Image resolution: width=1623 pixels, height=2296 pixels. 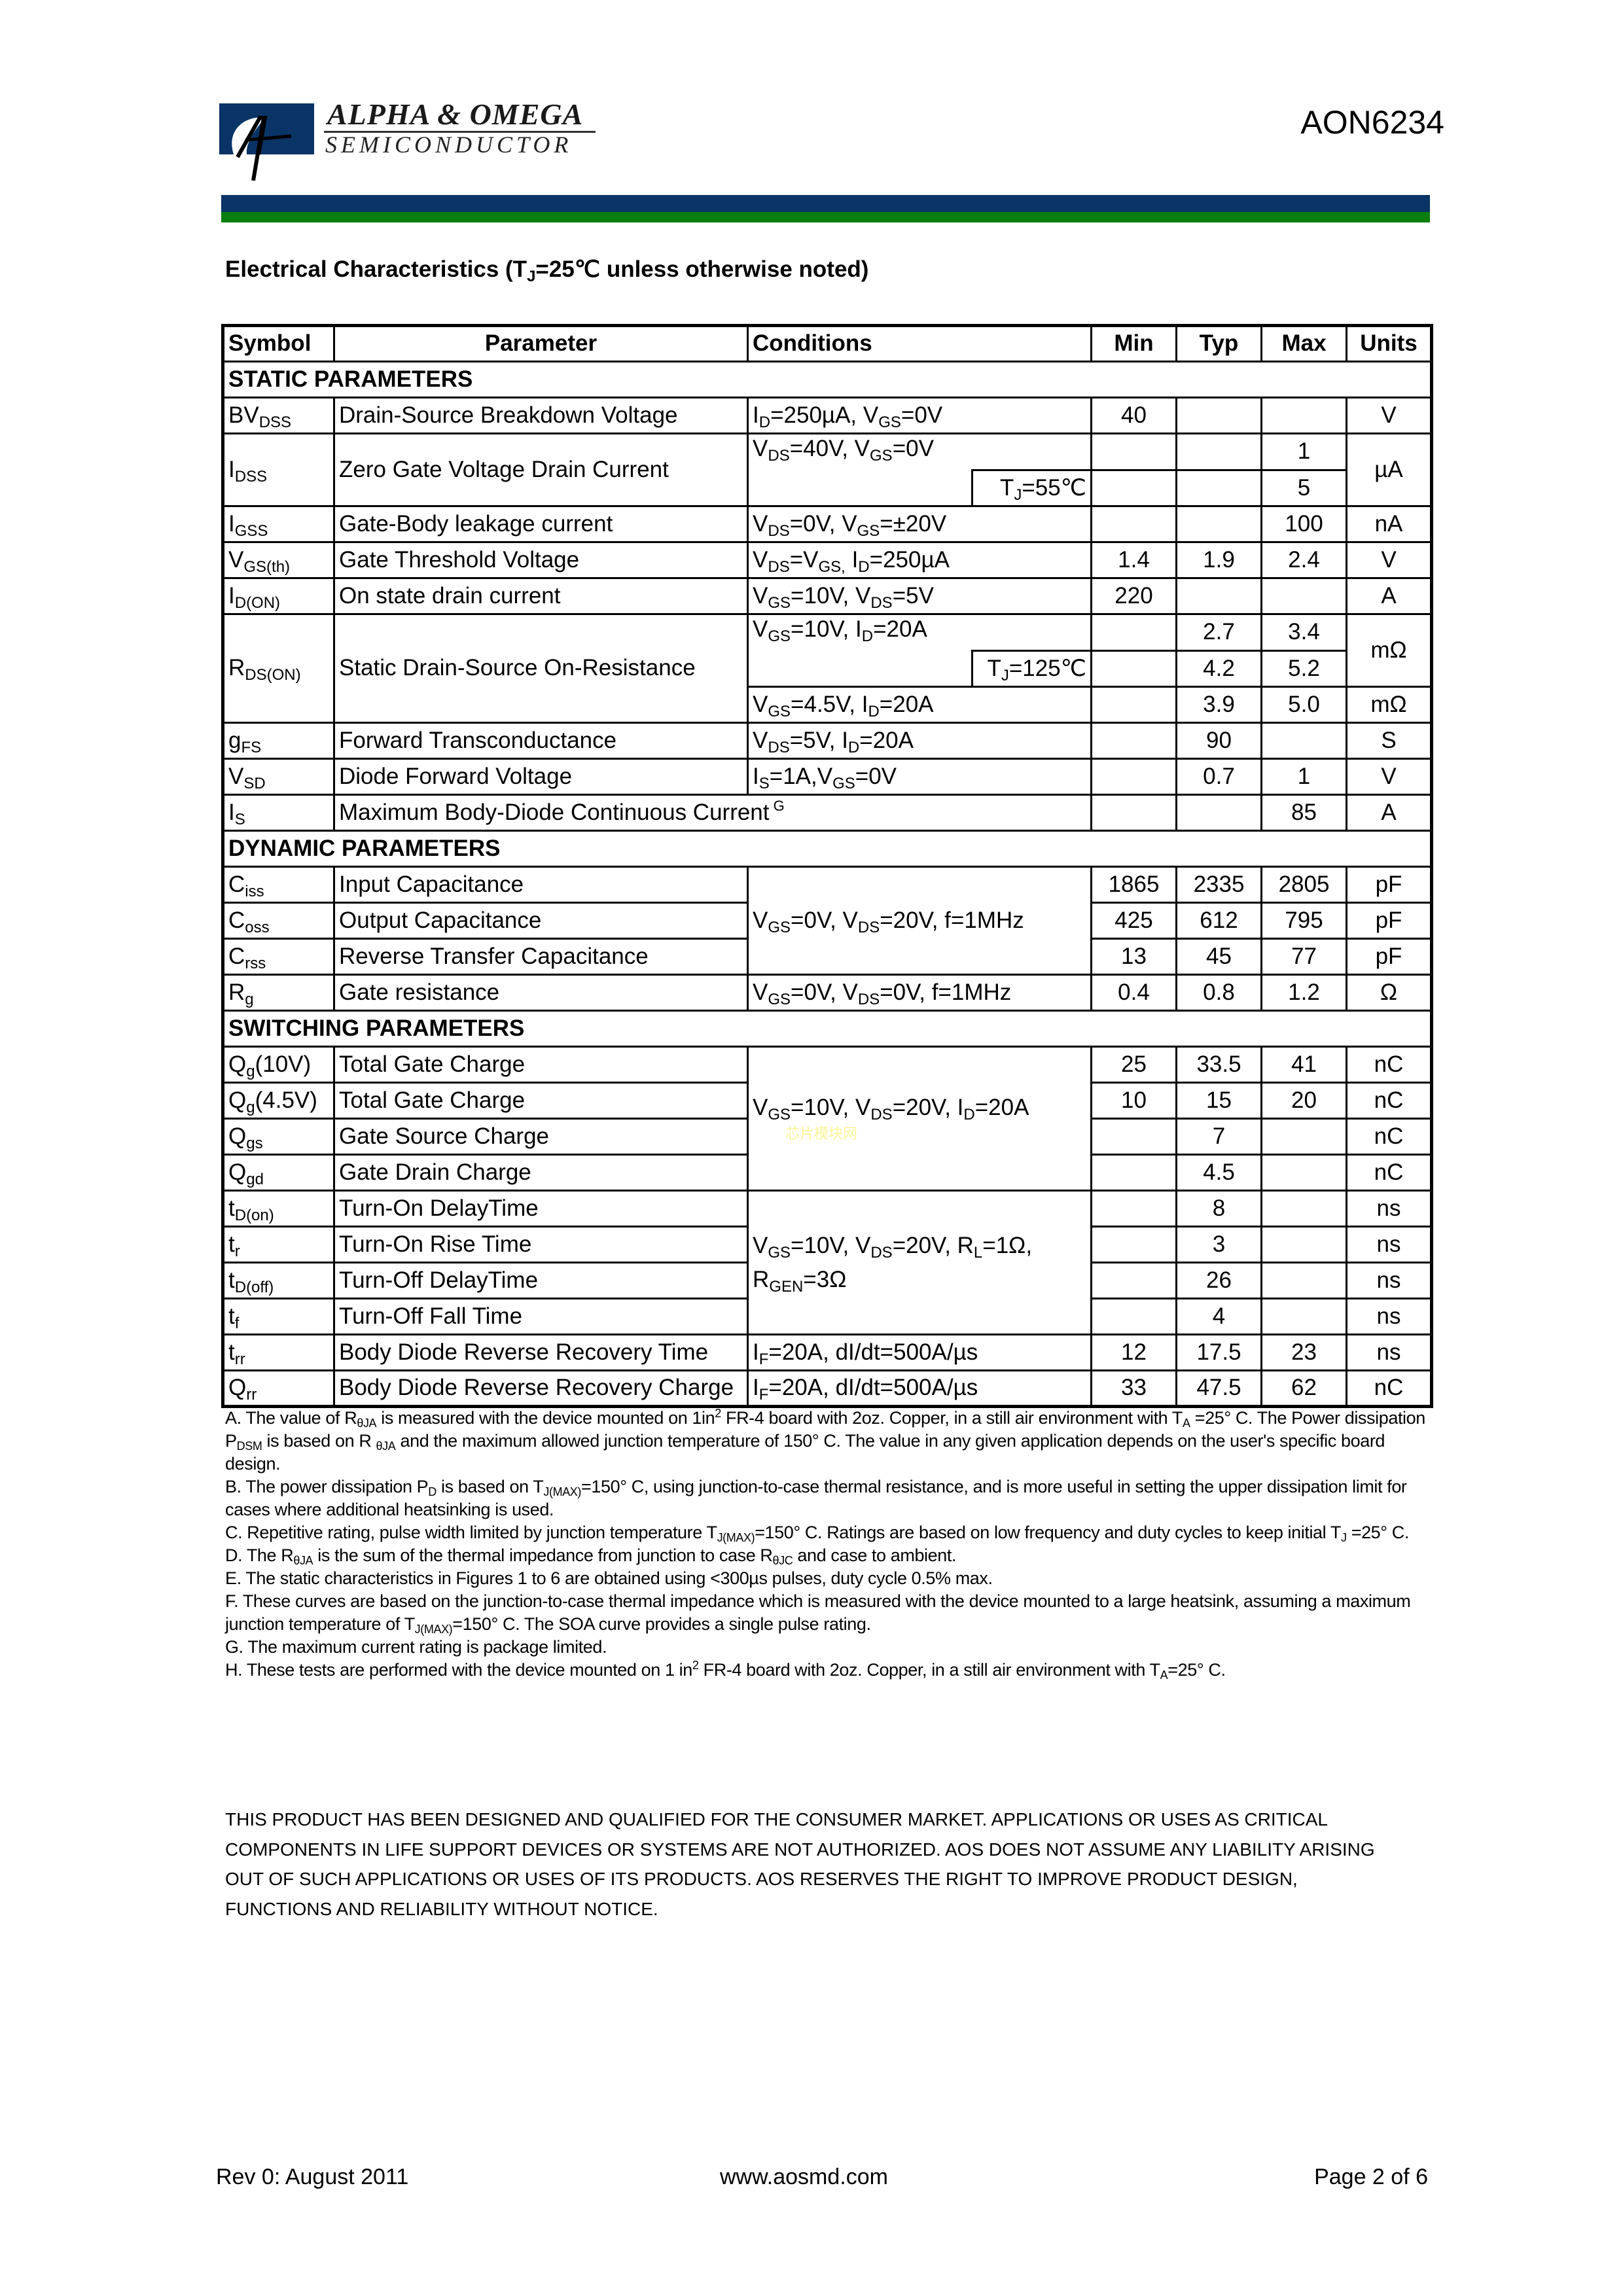 What do you see at coordinates (764, 1395) in the screenshot?
I see `subscript: F` at bounding box center [764, 1395].